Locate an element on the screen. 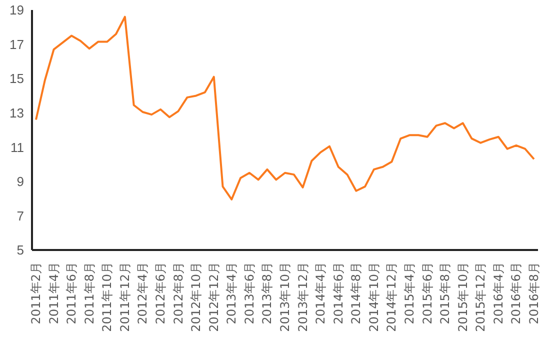 Image resolution: width=550 pixels, height=340 pixels. y-tick-label: 15 is located at coordinates (17, 78).